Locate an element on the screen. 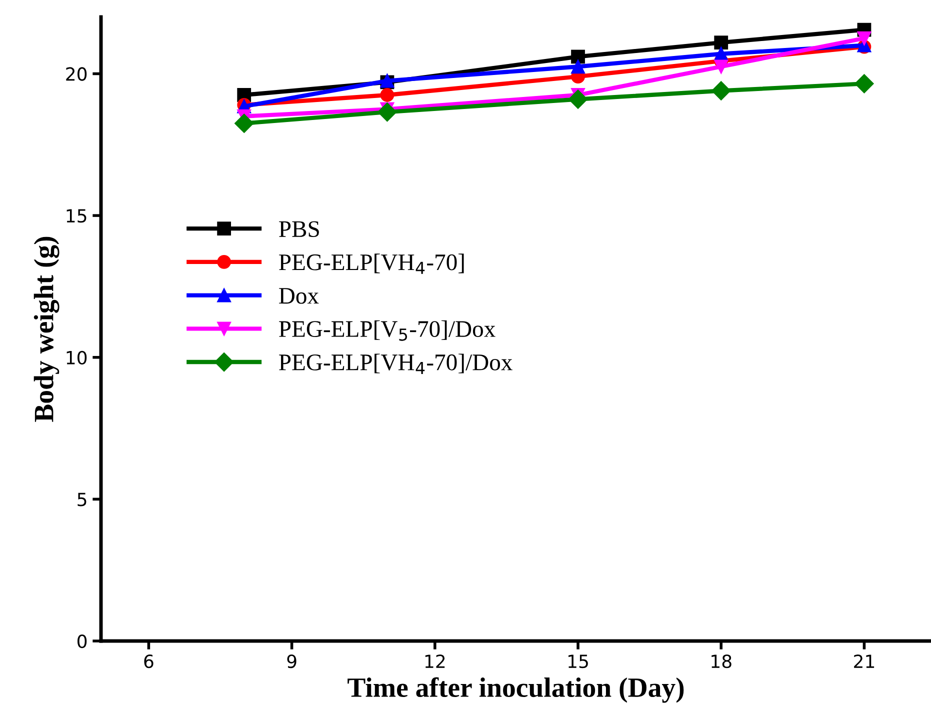 The width and height of the screenshot is (931, 720). legend-label: PEG-ELP[VH$_{4}$-70]/Dox is located at coordinates (395, 364).